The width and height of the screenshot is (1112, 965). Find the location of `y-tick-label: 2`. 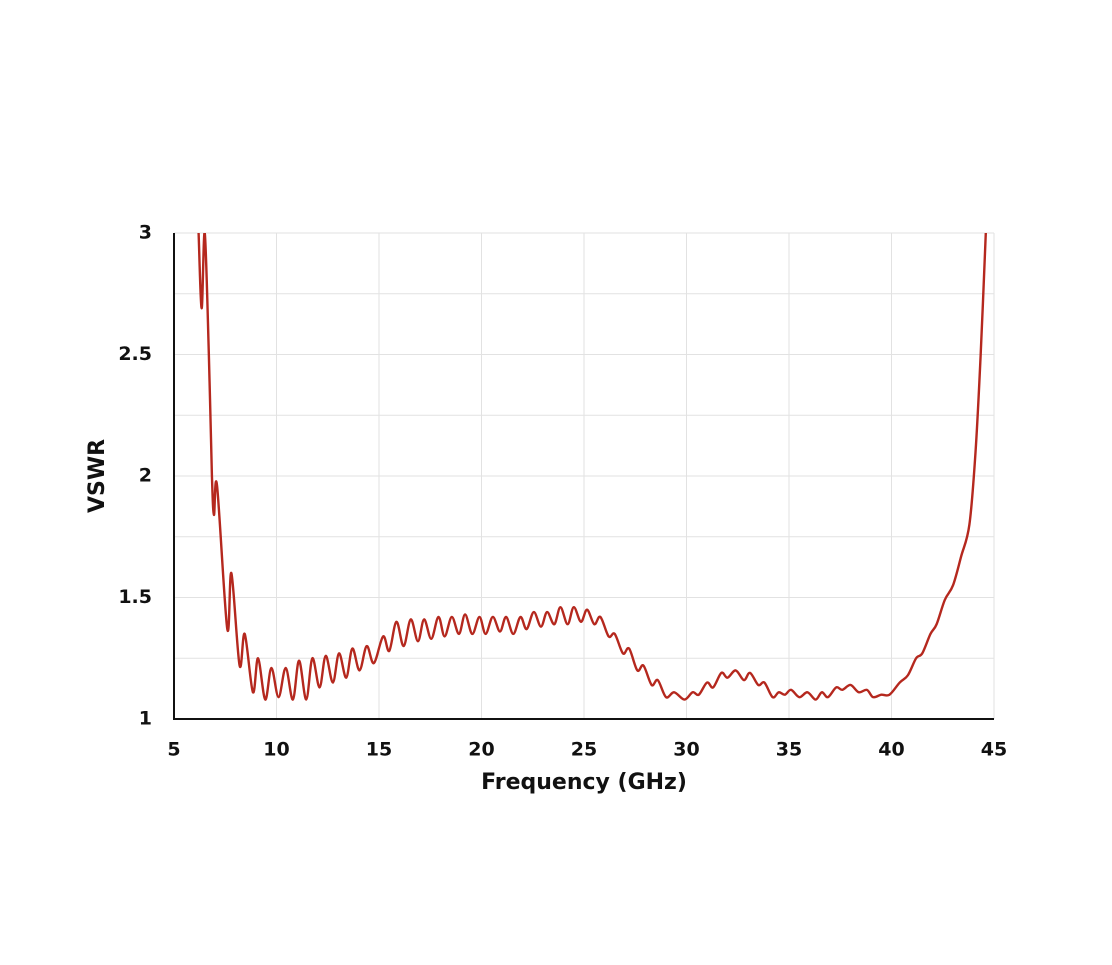

y-tick-label: 2 is located at coordinates (145, 476).